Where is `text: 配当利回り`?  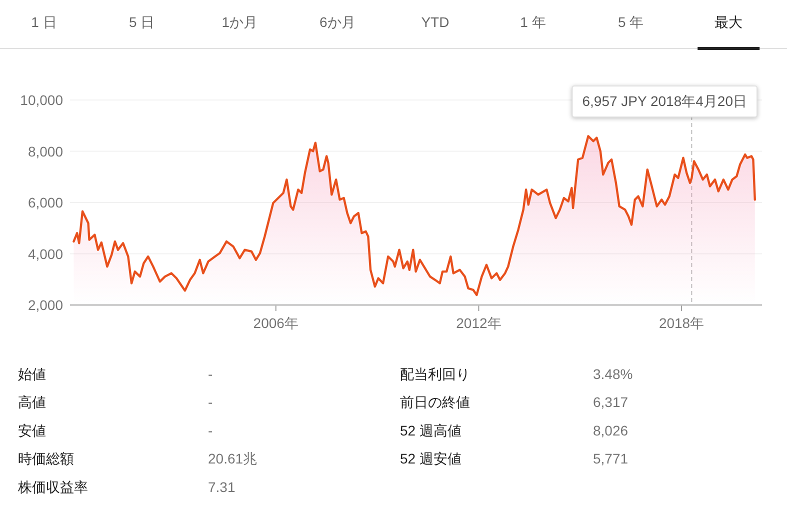
text: 配当利回り is located at coordinates (435, 374).